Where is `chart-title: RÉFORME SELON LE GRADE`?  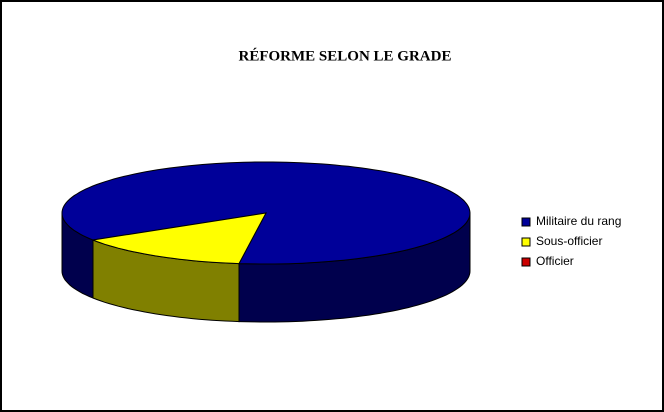
chart-title: RÉFORME SELON LE GRADE is located at coordinates (345, 55).